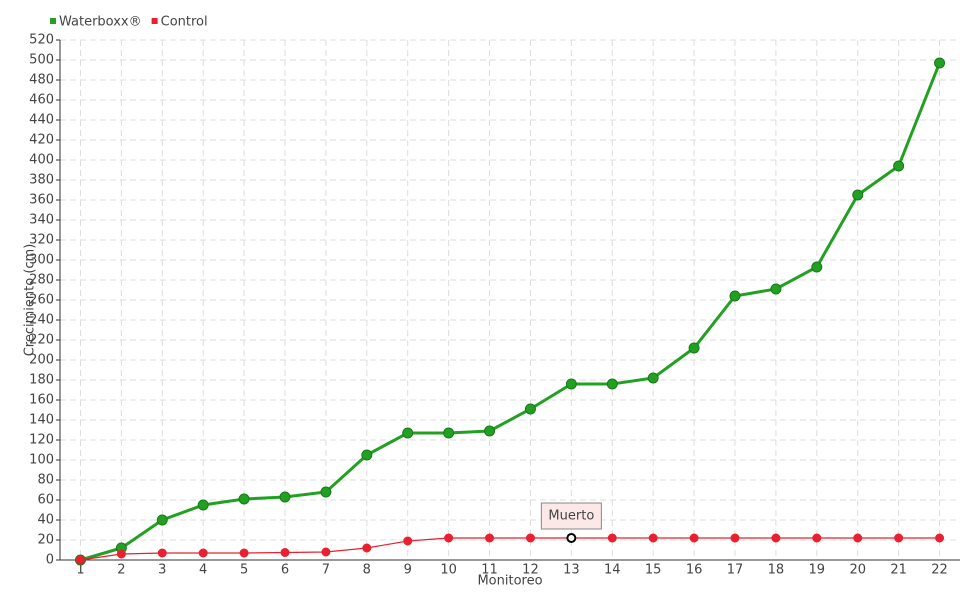  I want to click on x-tick-label: 6, so click(285, 570).